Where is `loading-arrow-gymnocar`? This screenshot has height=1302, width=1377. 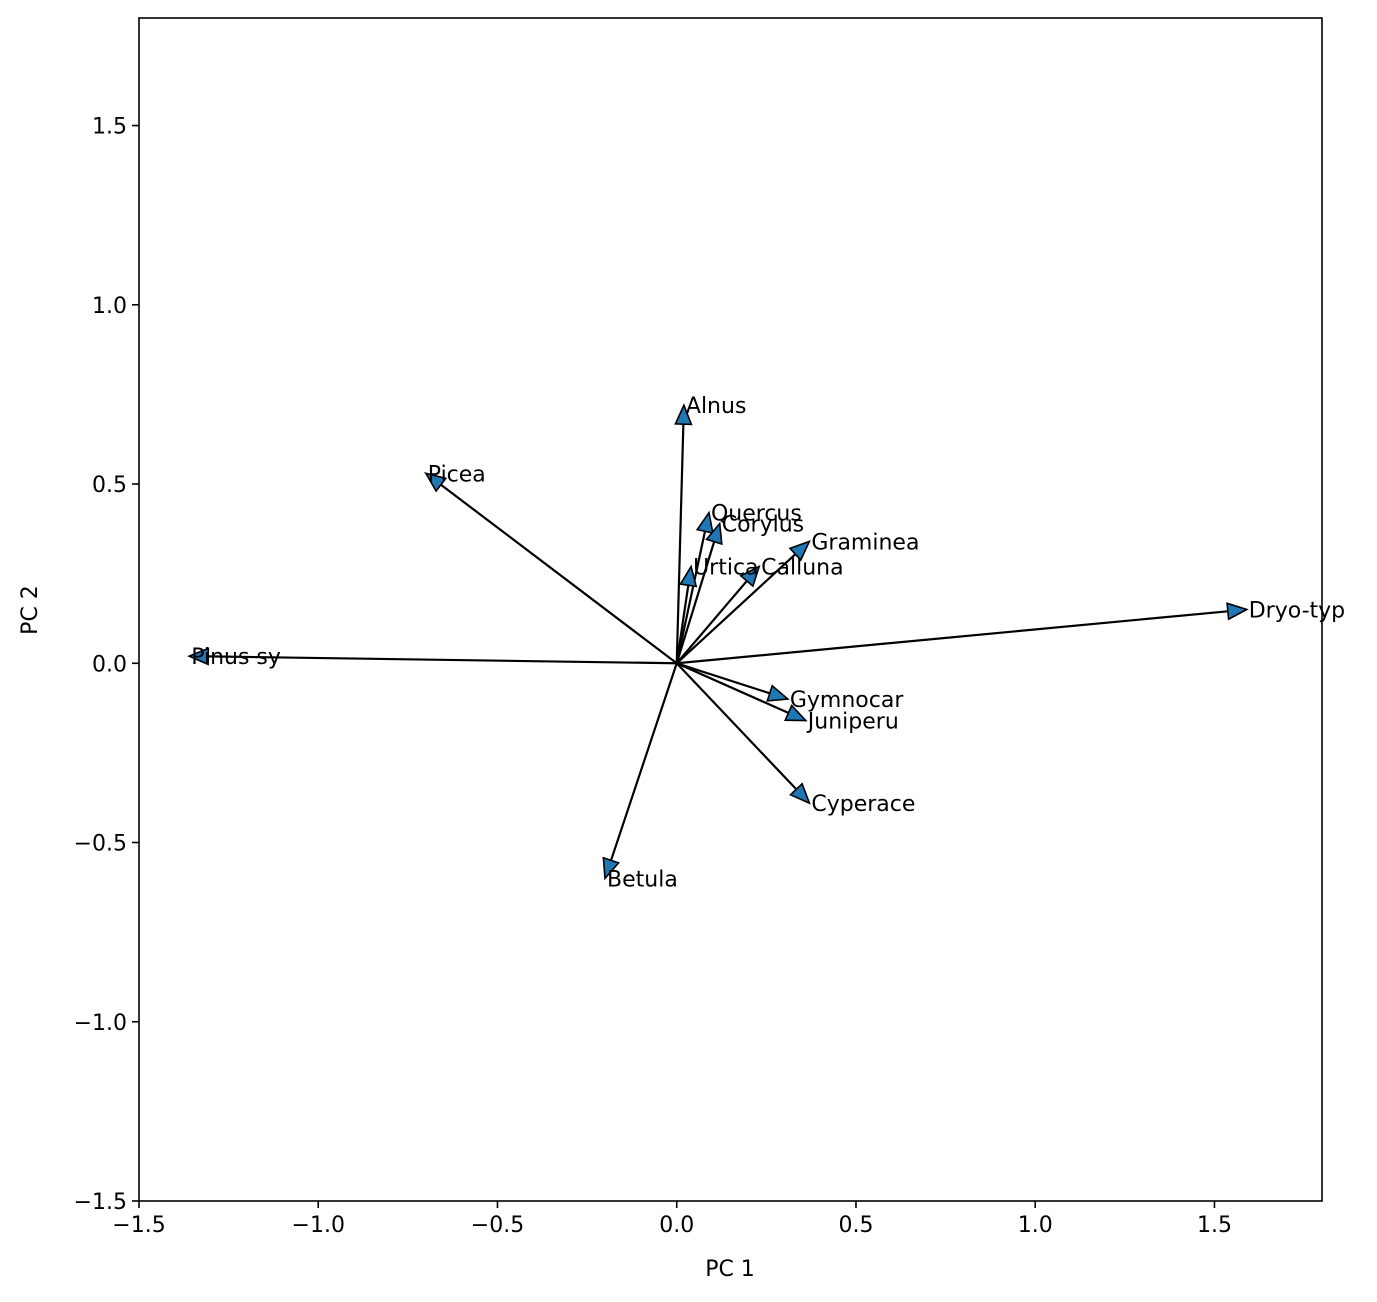
loading-arrow-gymnocar is located at coordinates (733, 682).